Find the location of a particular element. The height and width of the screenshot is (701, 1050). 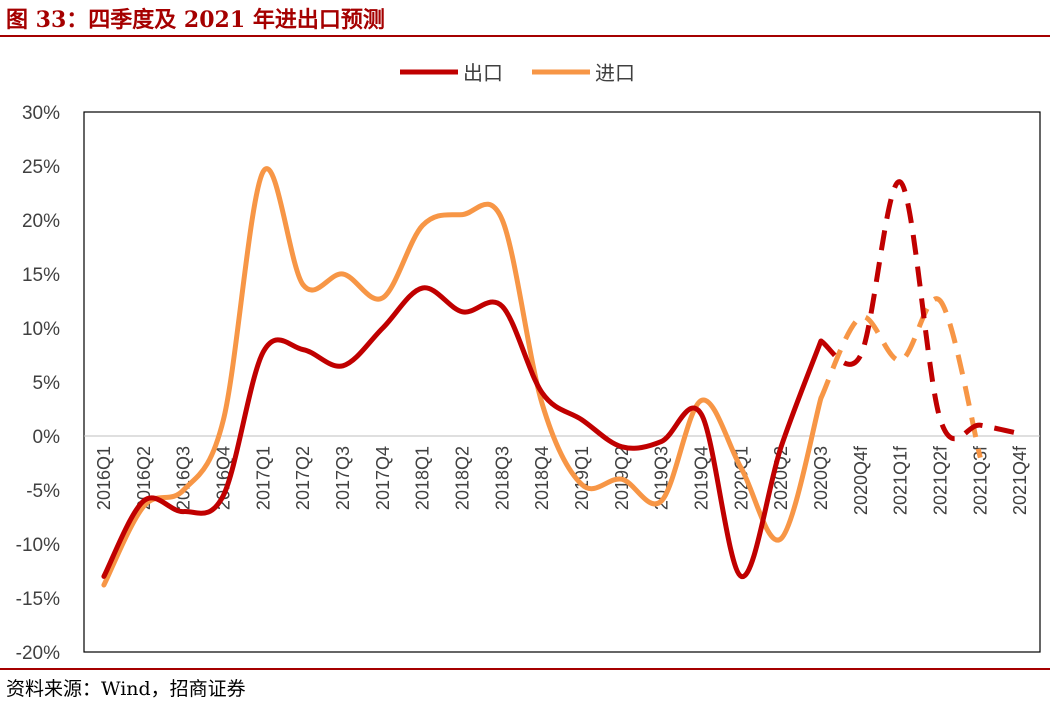

y-tick-label: 25% is located at coordinates (41, 167).